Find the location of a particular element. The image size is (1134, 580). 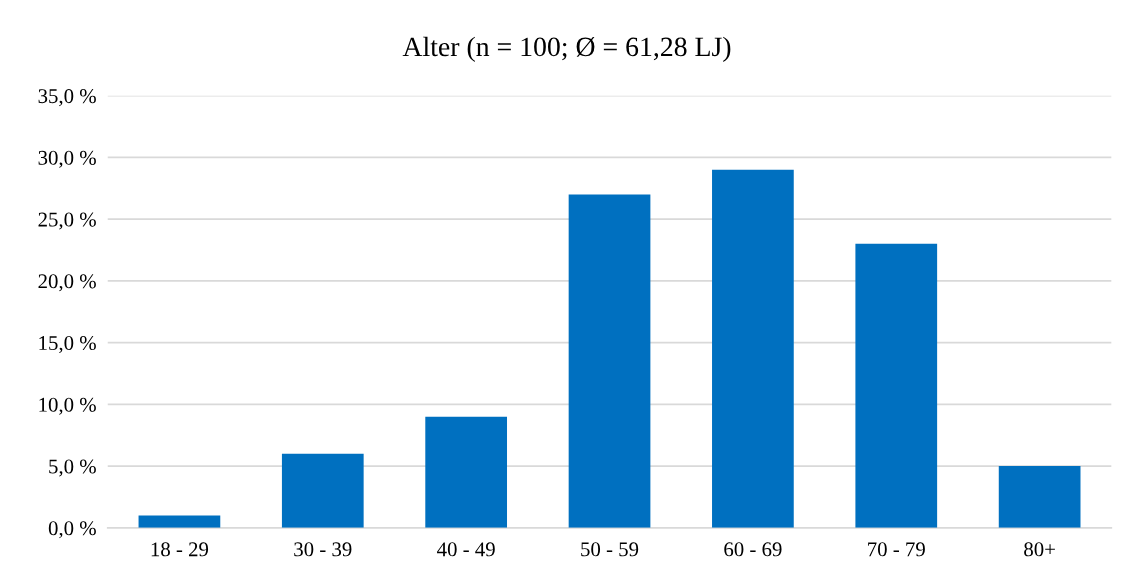

y-tick-label: 0,0 % is located at coordinates (72, 530).